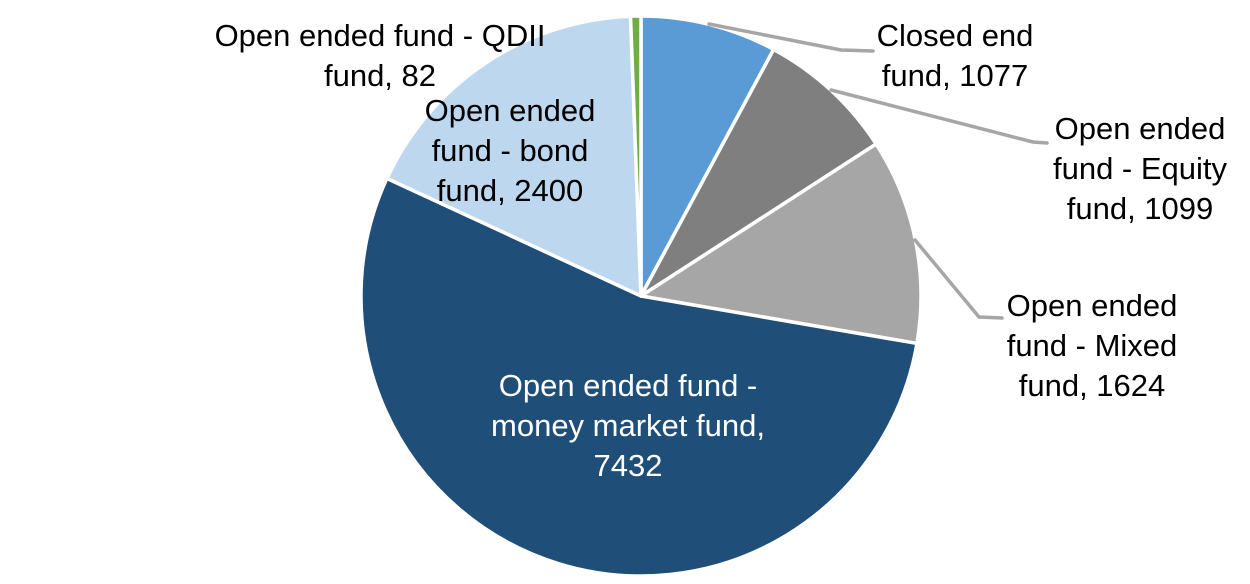  Describe the element at coordinates (510, 150) in the screenshot. I see `pie-label-open-ended-bond-fund: Open ended fund - bond fund, 2400` at that location.